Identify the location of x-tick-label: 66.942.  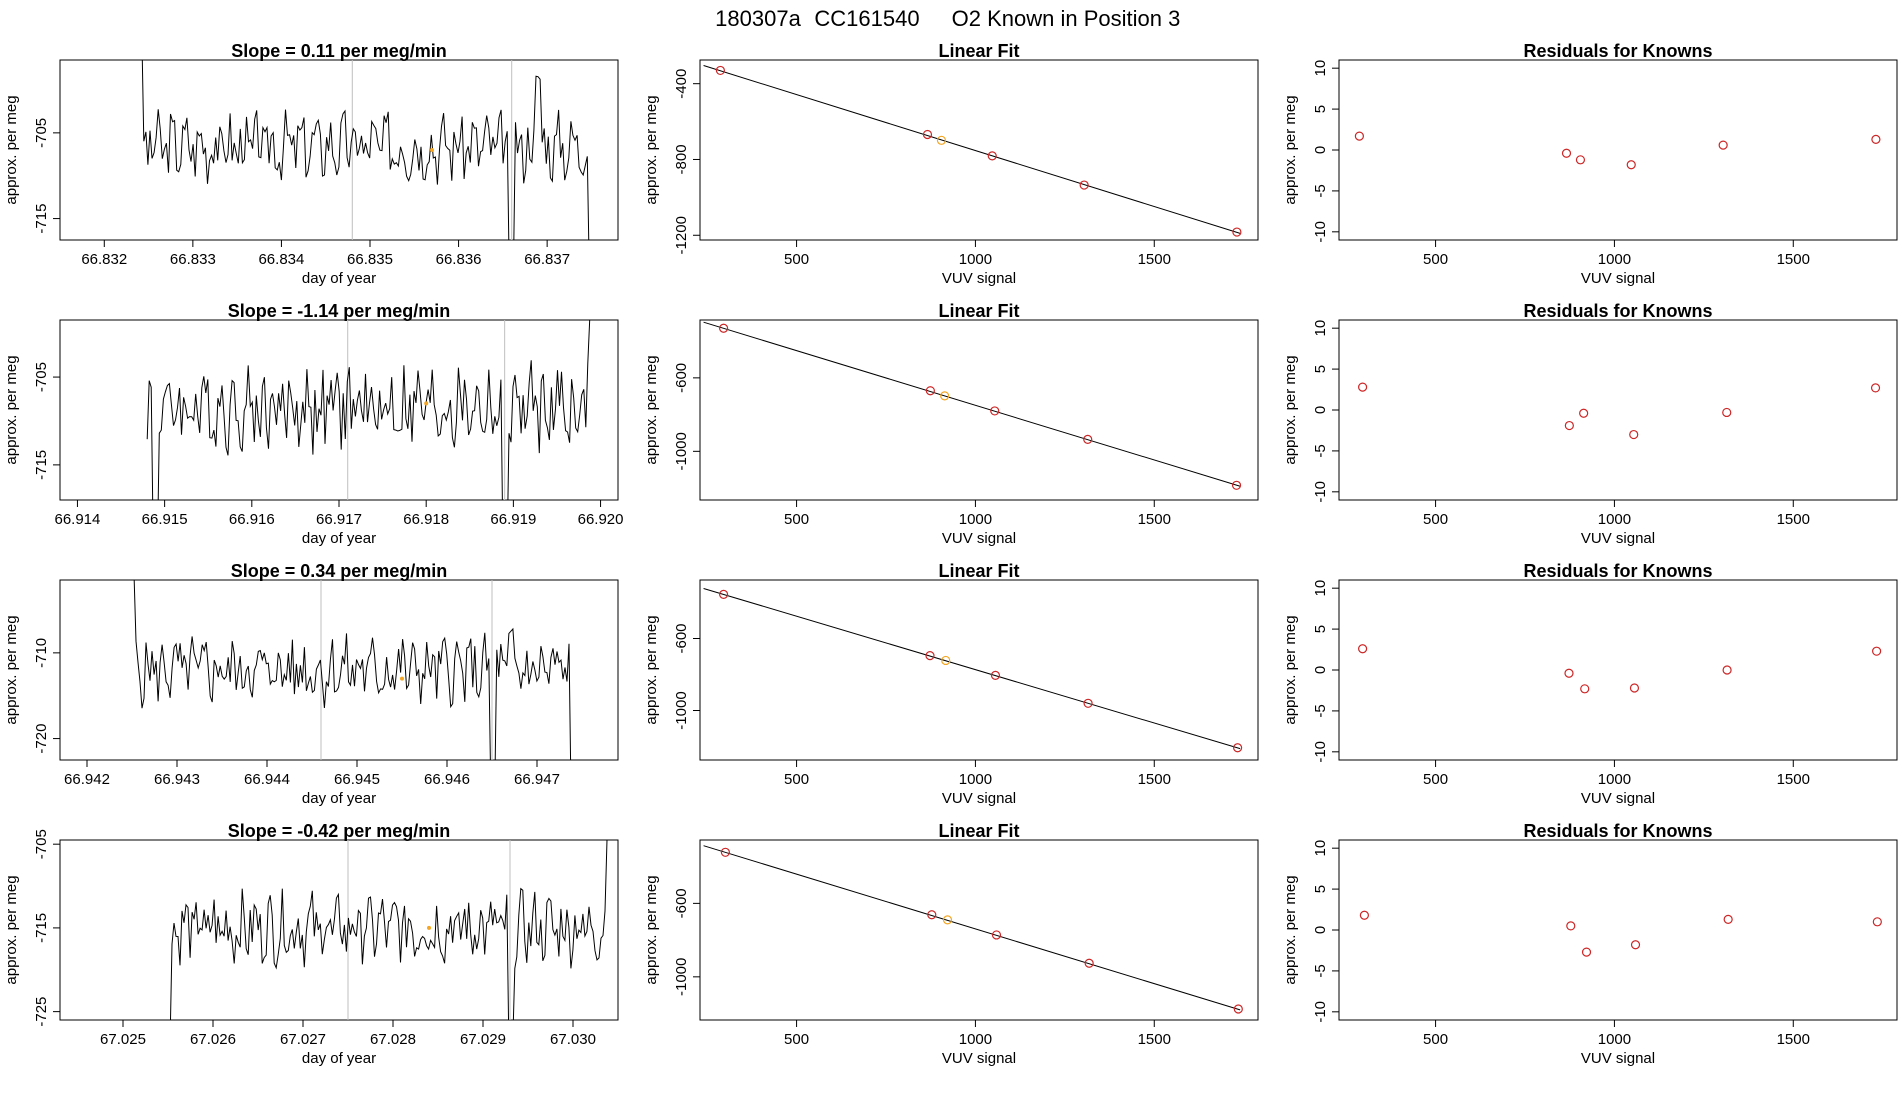
(87, 779).